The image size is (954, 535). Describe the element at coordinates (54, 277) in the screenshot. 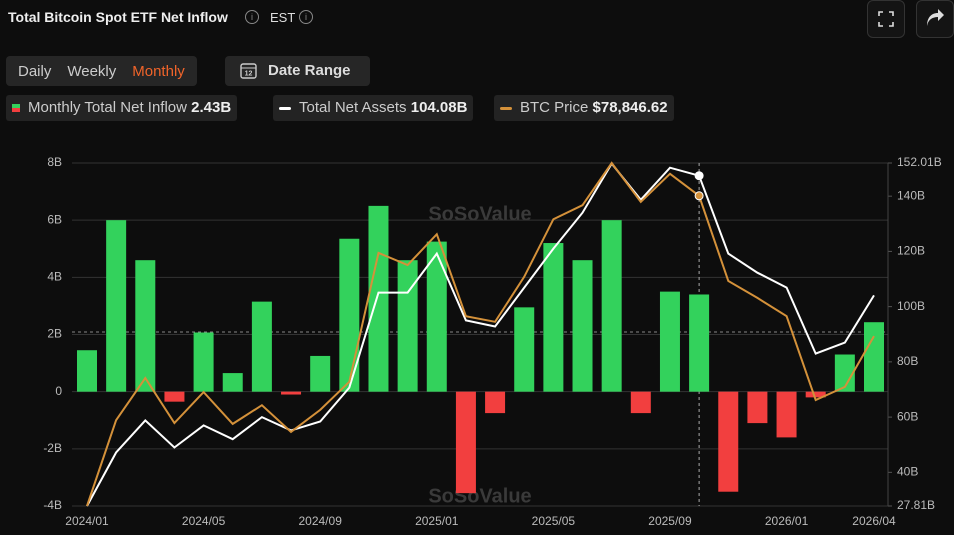

I see `y-tick-label: 4B` at that location.